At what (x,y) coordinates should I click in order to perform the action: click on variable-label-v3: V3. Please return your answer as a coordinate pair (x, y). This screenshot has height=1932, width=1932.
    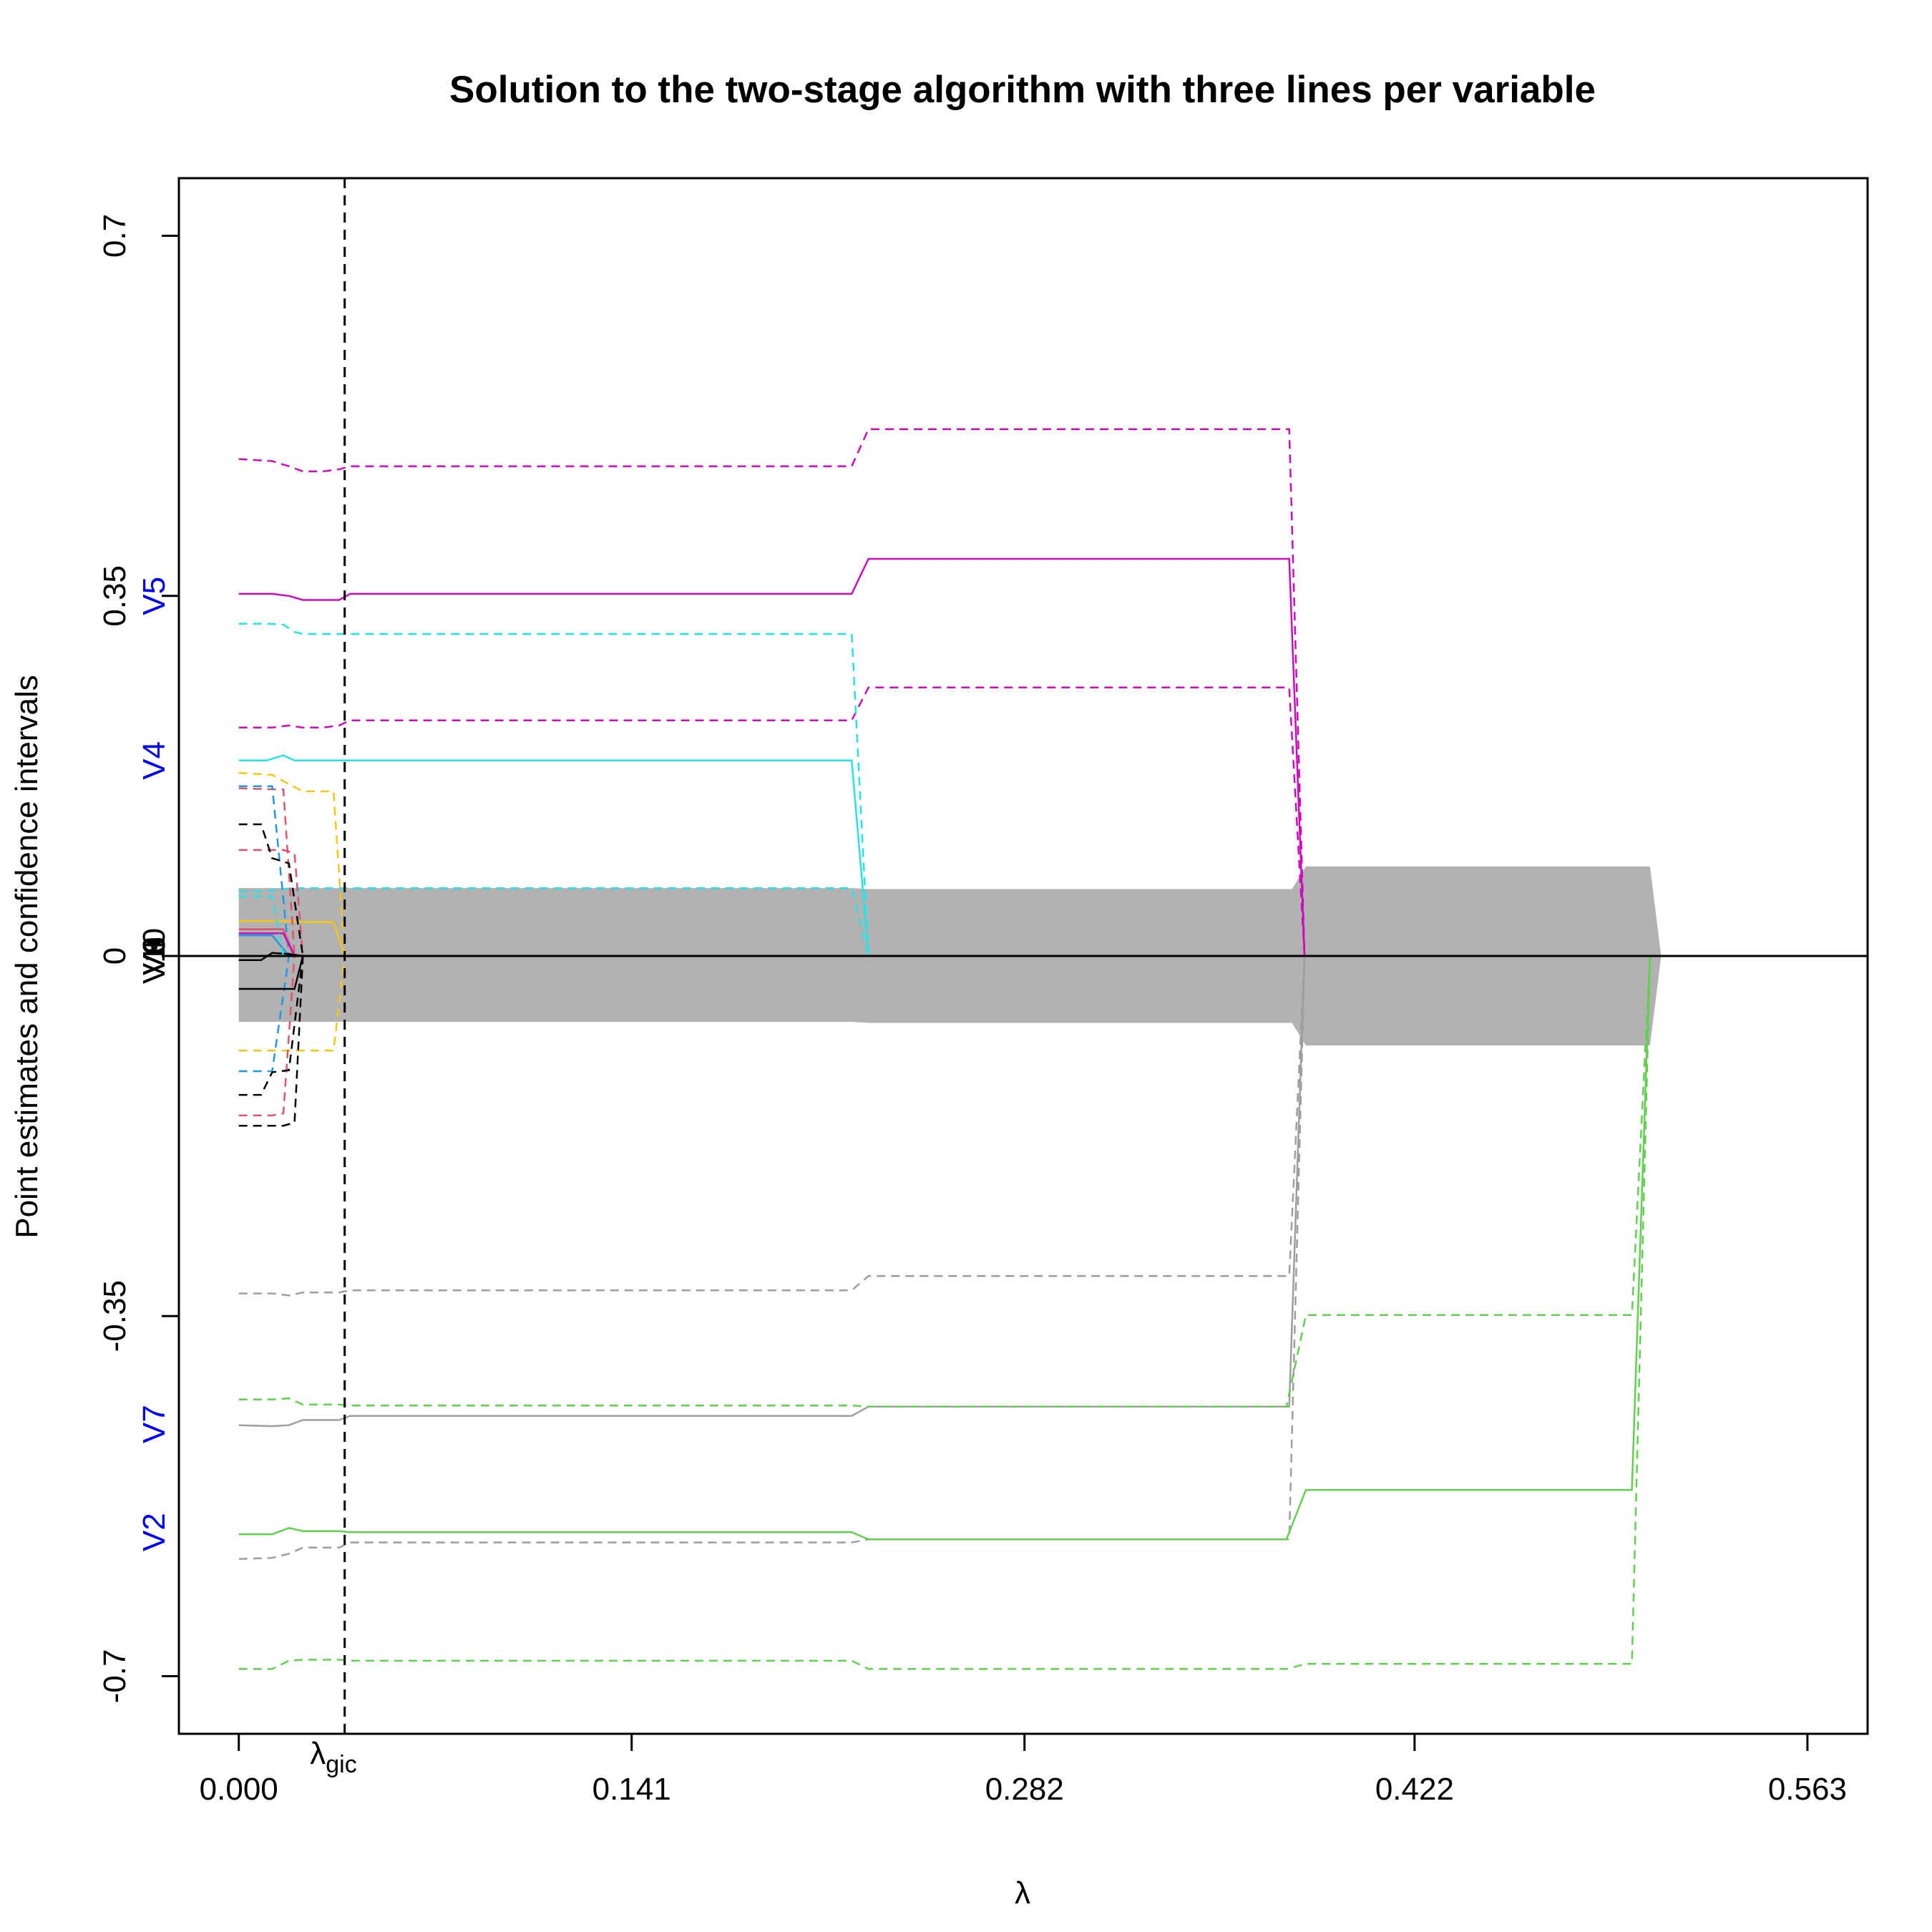
    Looking at the image, I should click on (154, 956).